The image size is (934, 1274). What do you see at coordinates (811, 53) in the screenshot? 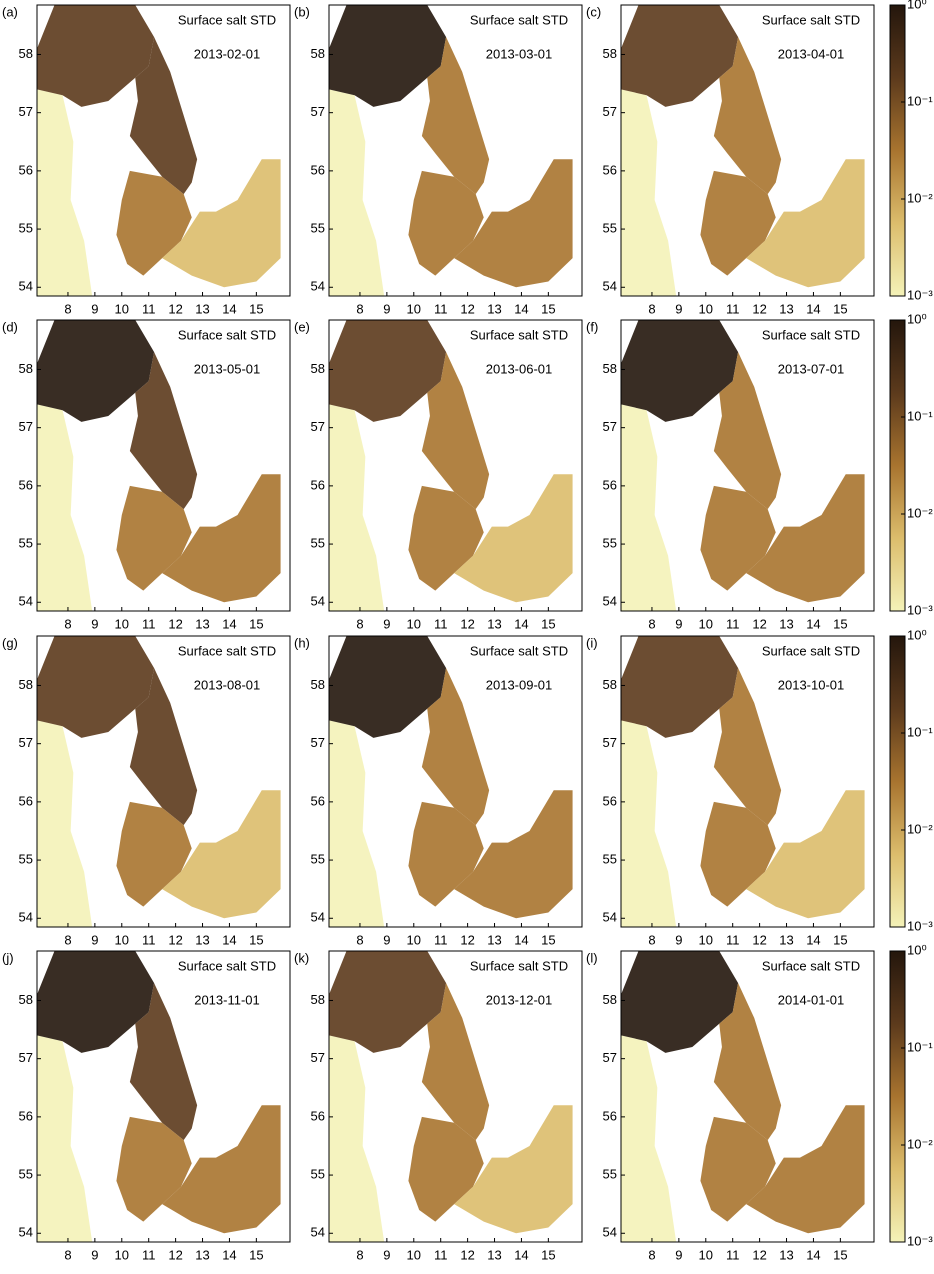
I see `panel-date: 2013-04-01` at bounding box center [811, 53].